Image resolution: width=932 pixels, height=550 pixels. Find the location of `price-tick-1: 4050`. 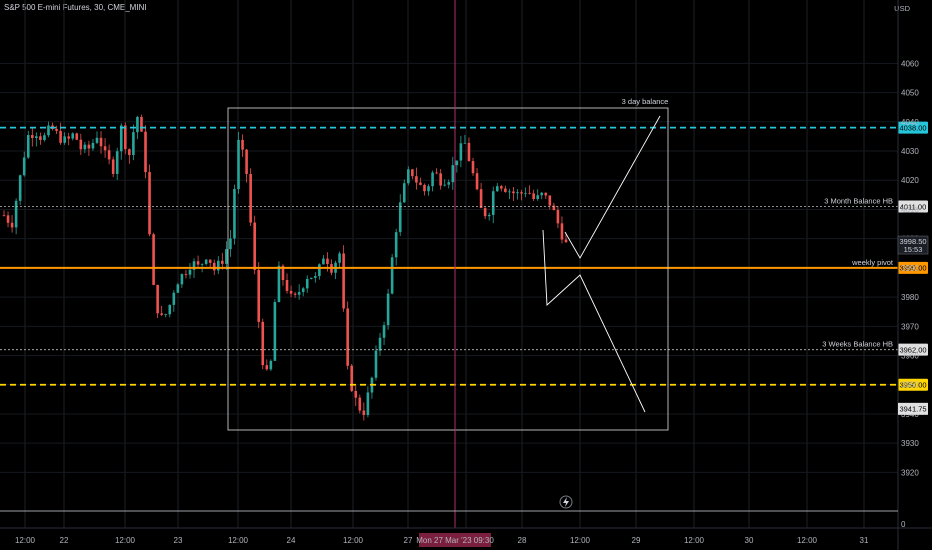

price-tick-1: 4050 is located at coordinates (910, 93).